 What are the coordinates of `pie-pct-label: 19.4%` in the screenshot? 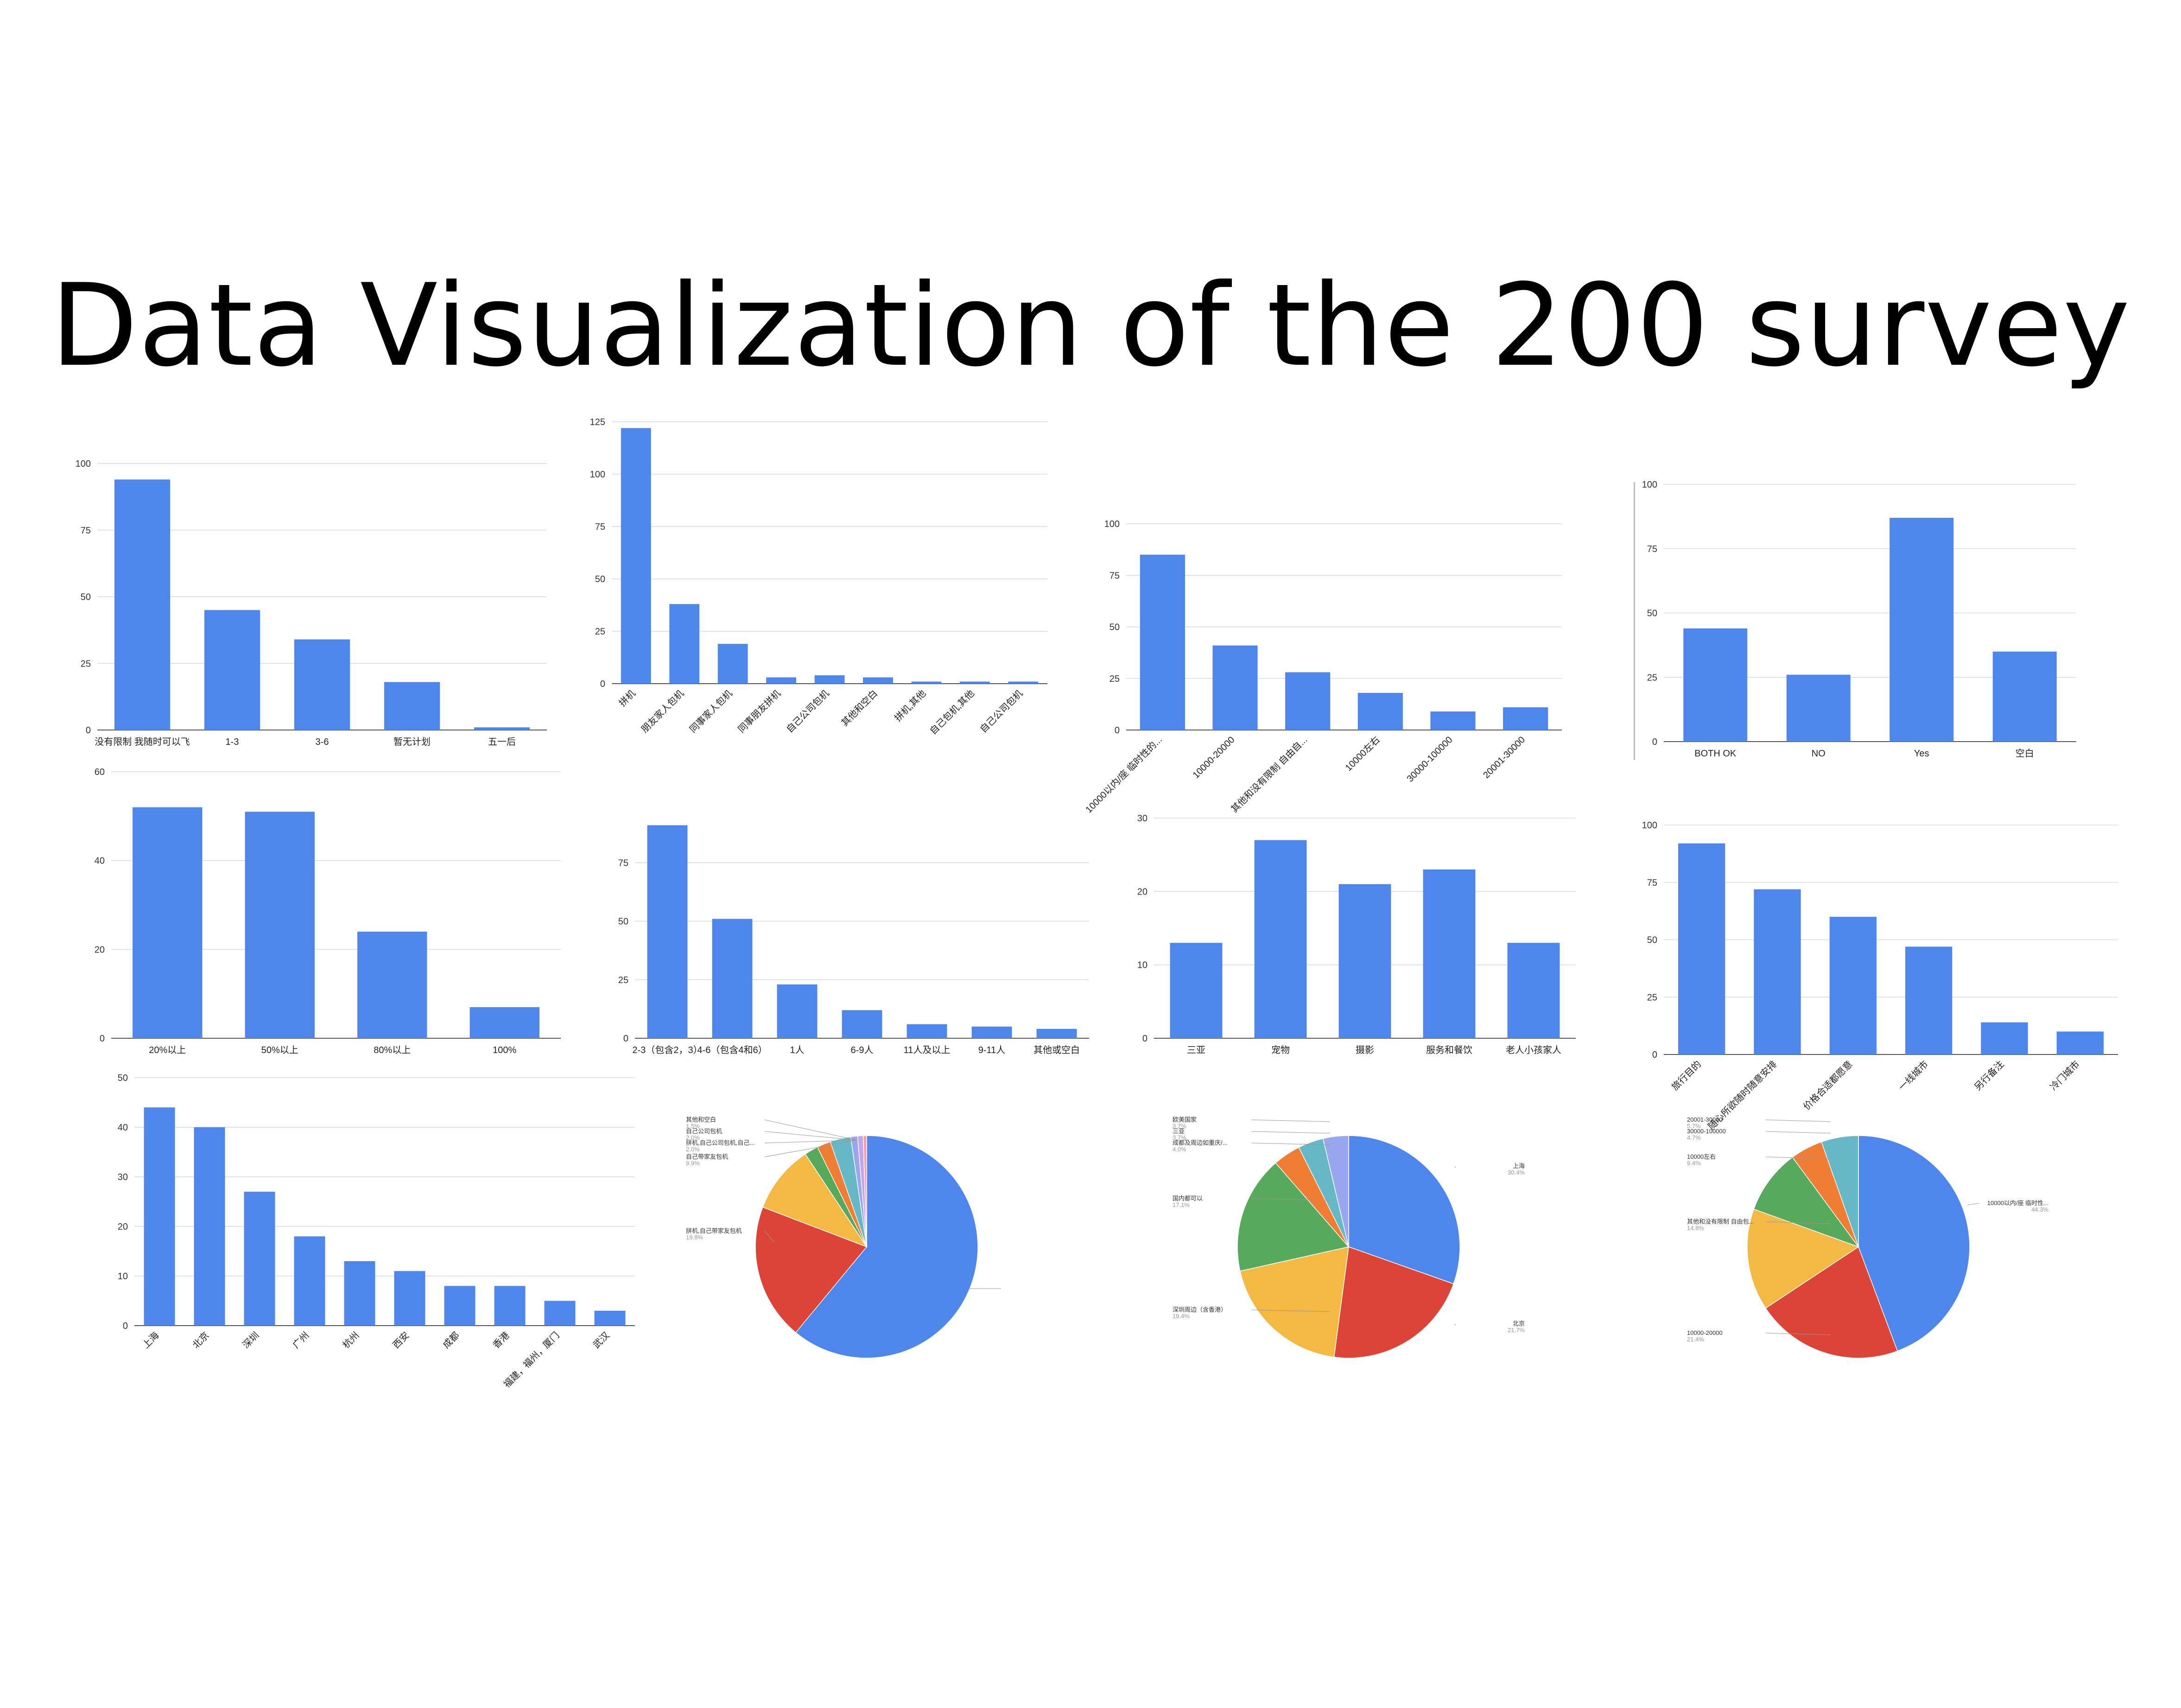 It's located at (1181, 1316).